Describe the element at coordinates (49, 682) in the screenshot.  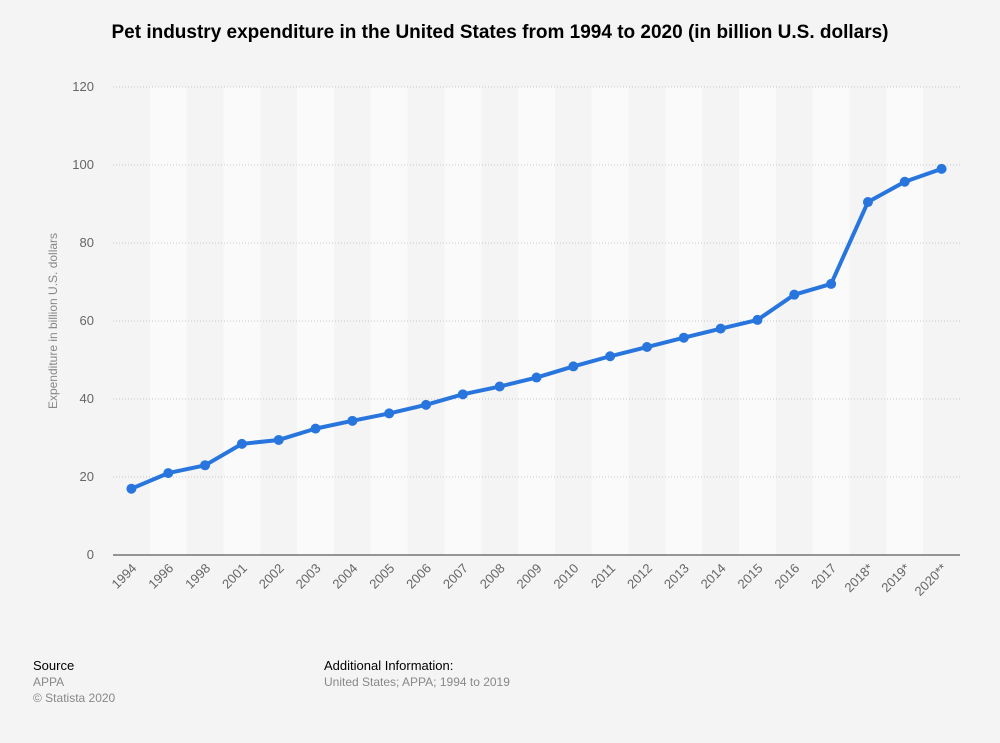
I see `source-text: APPA` at that location.